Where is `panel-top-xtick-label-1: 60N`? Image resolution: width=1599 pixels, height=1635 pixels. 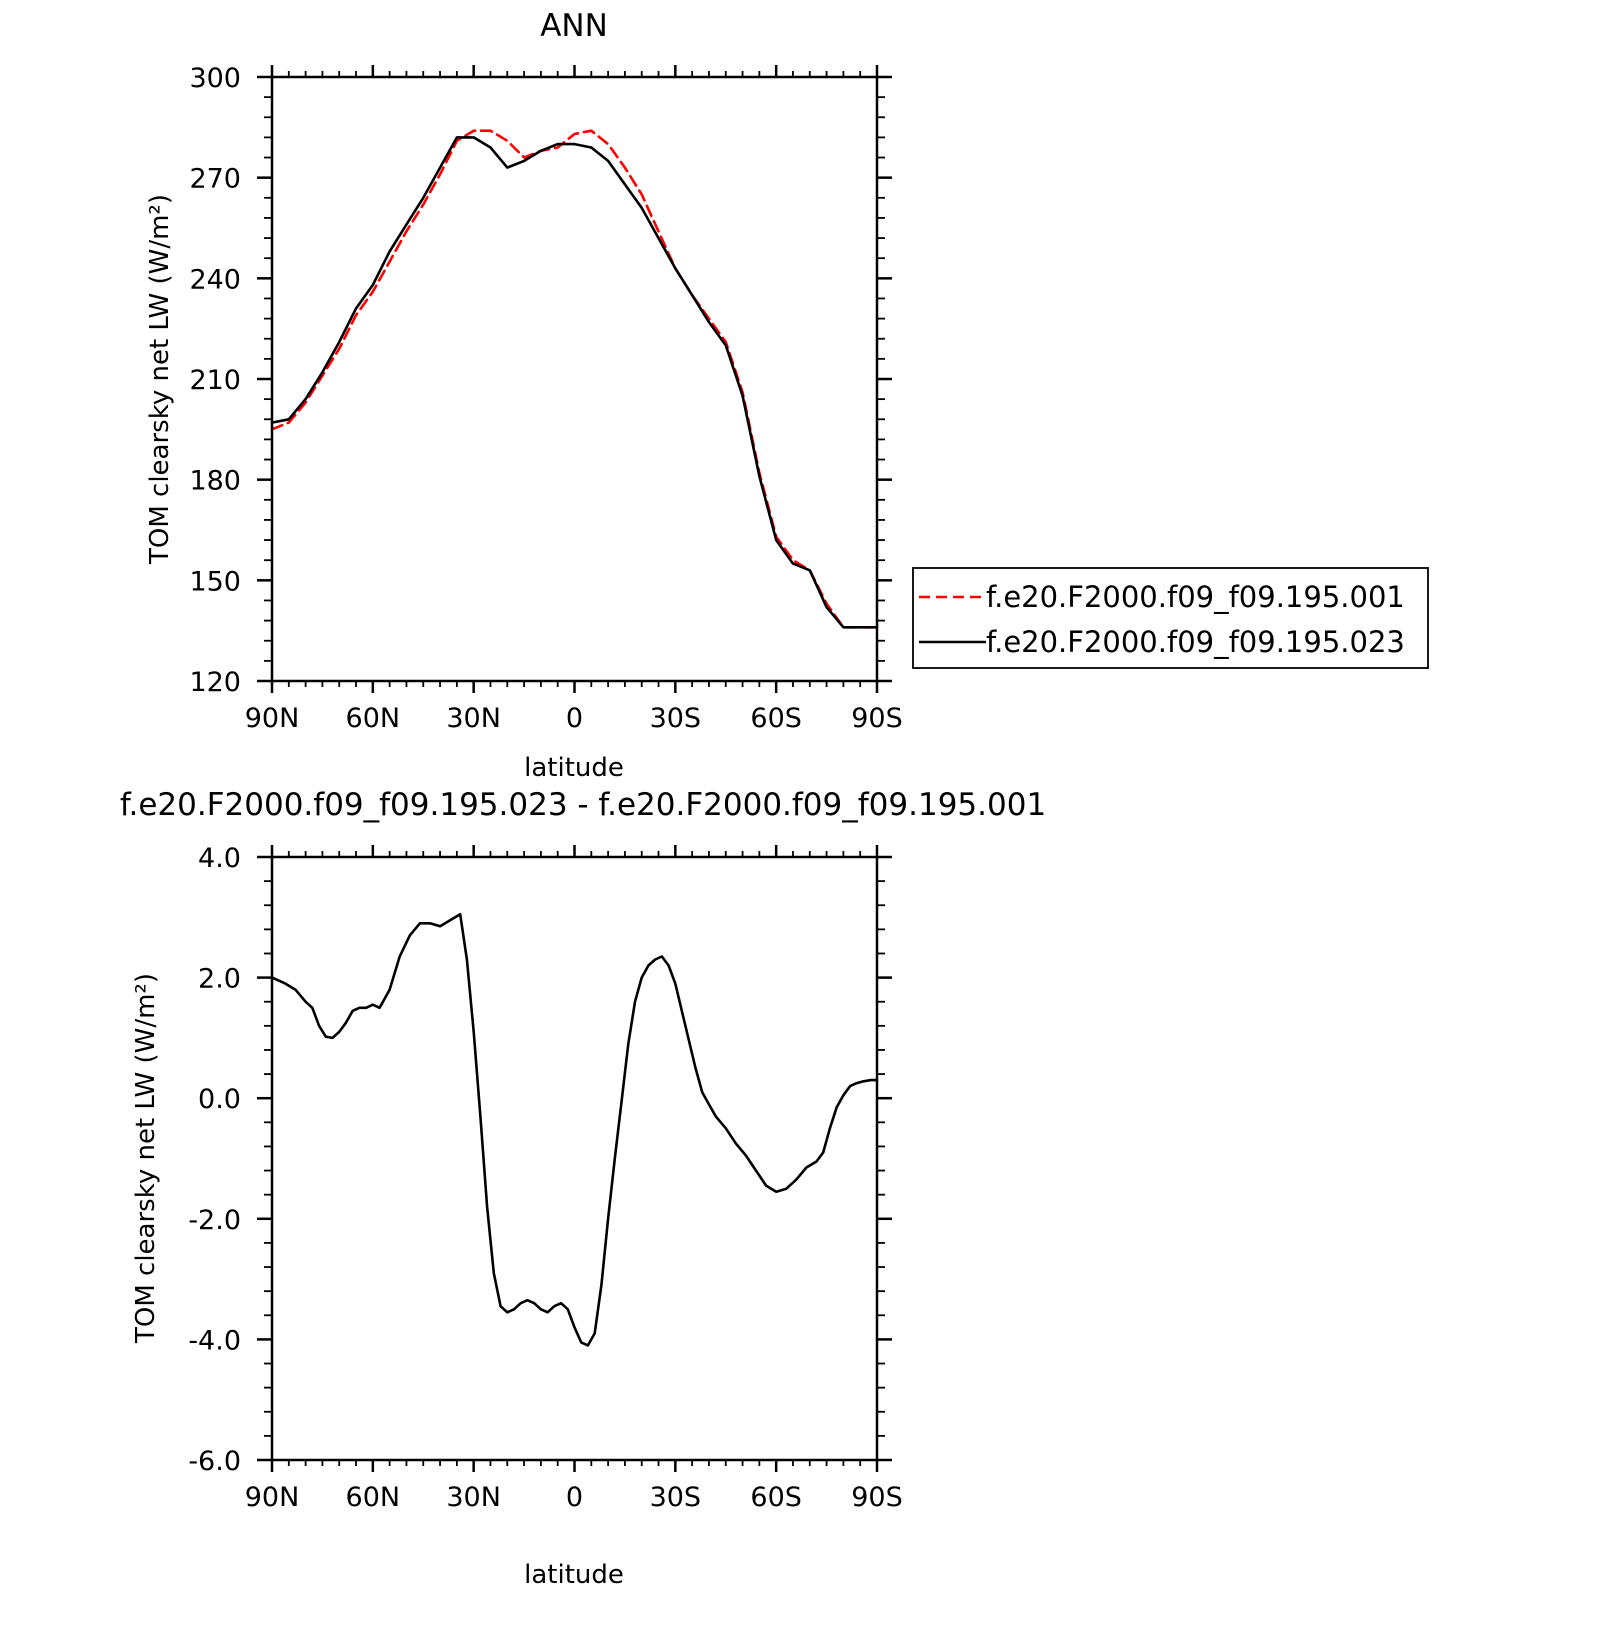
panel-top-xtick-label-1: 60N is located at coordinates (373, 718).